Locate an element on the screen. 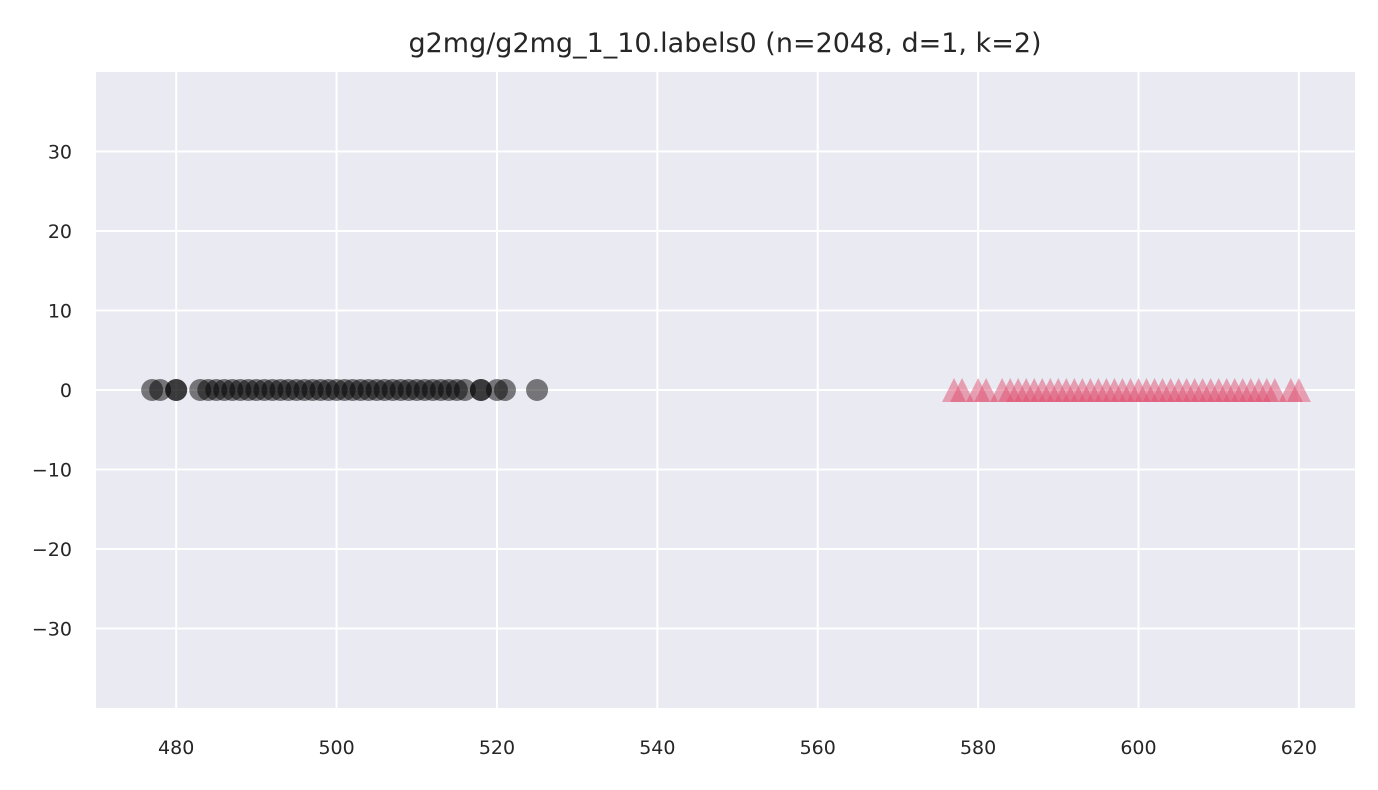 The width and height of the screenshot is (1378, 790). y-tick-label: −30 is located at coordinates (52, 630).